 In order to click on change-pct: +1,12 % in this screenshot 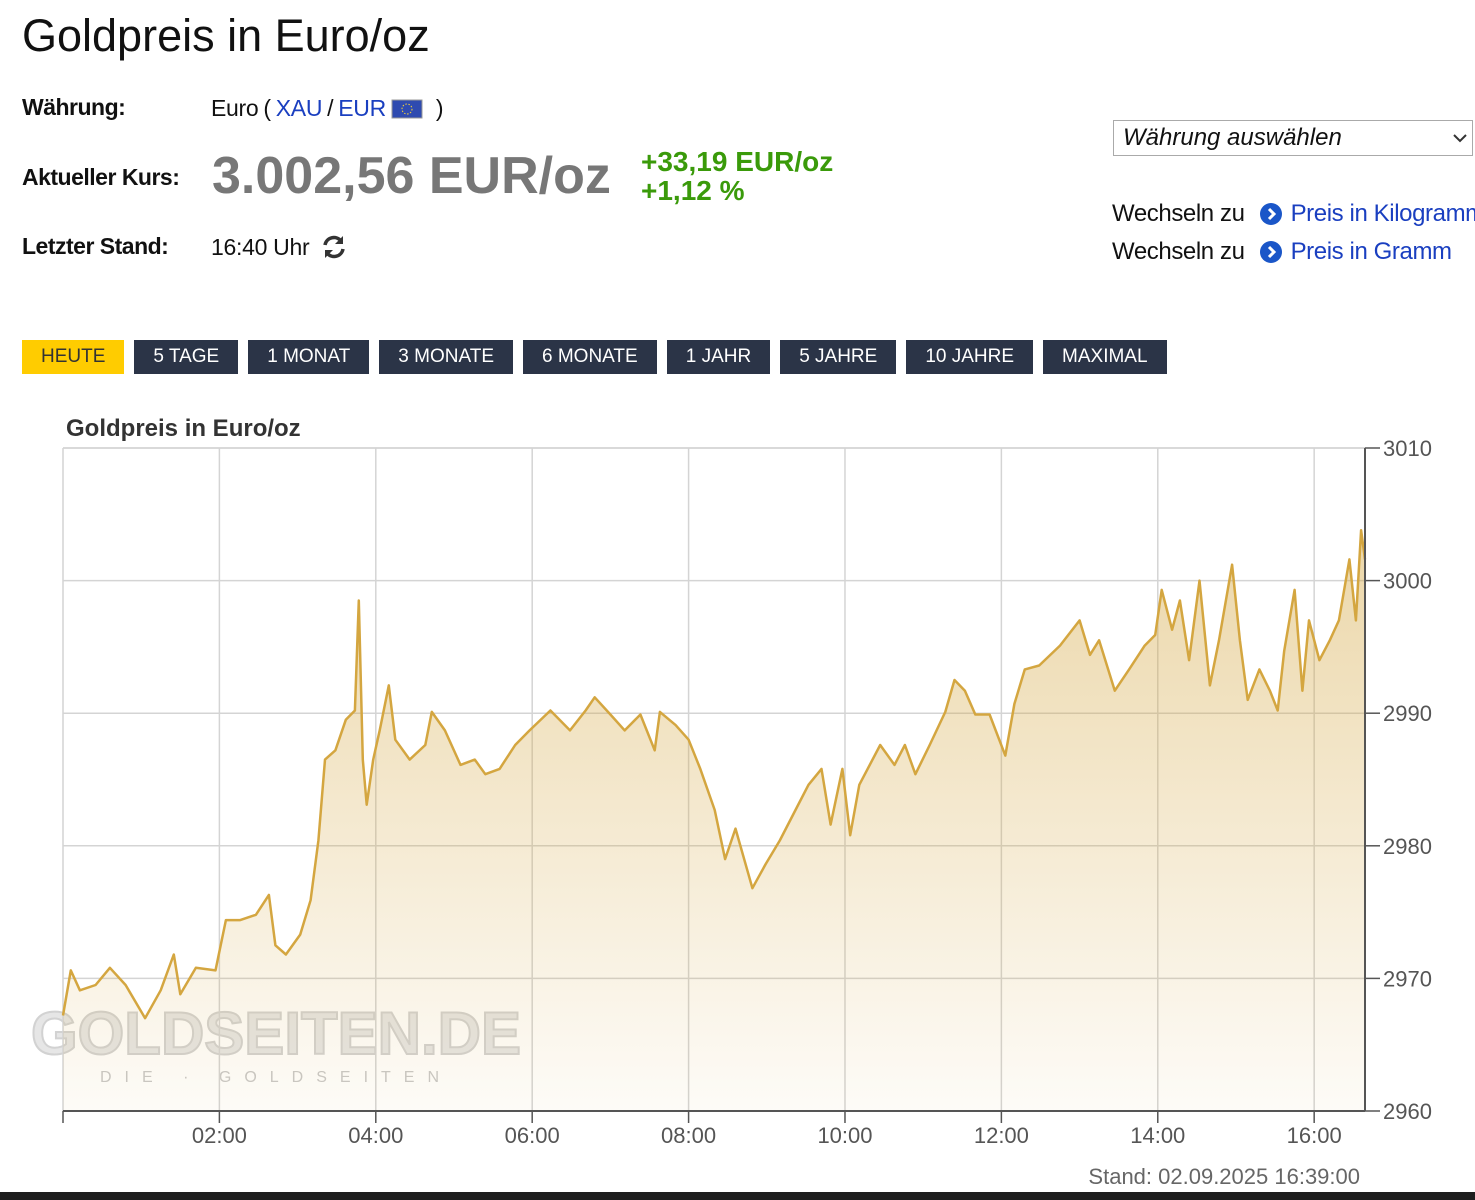, I will do `click(693, 190)`.